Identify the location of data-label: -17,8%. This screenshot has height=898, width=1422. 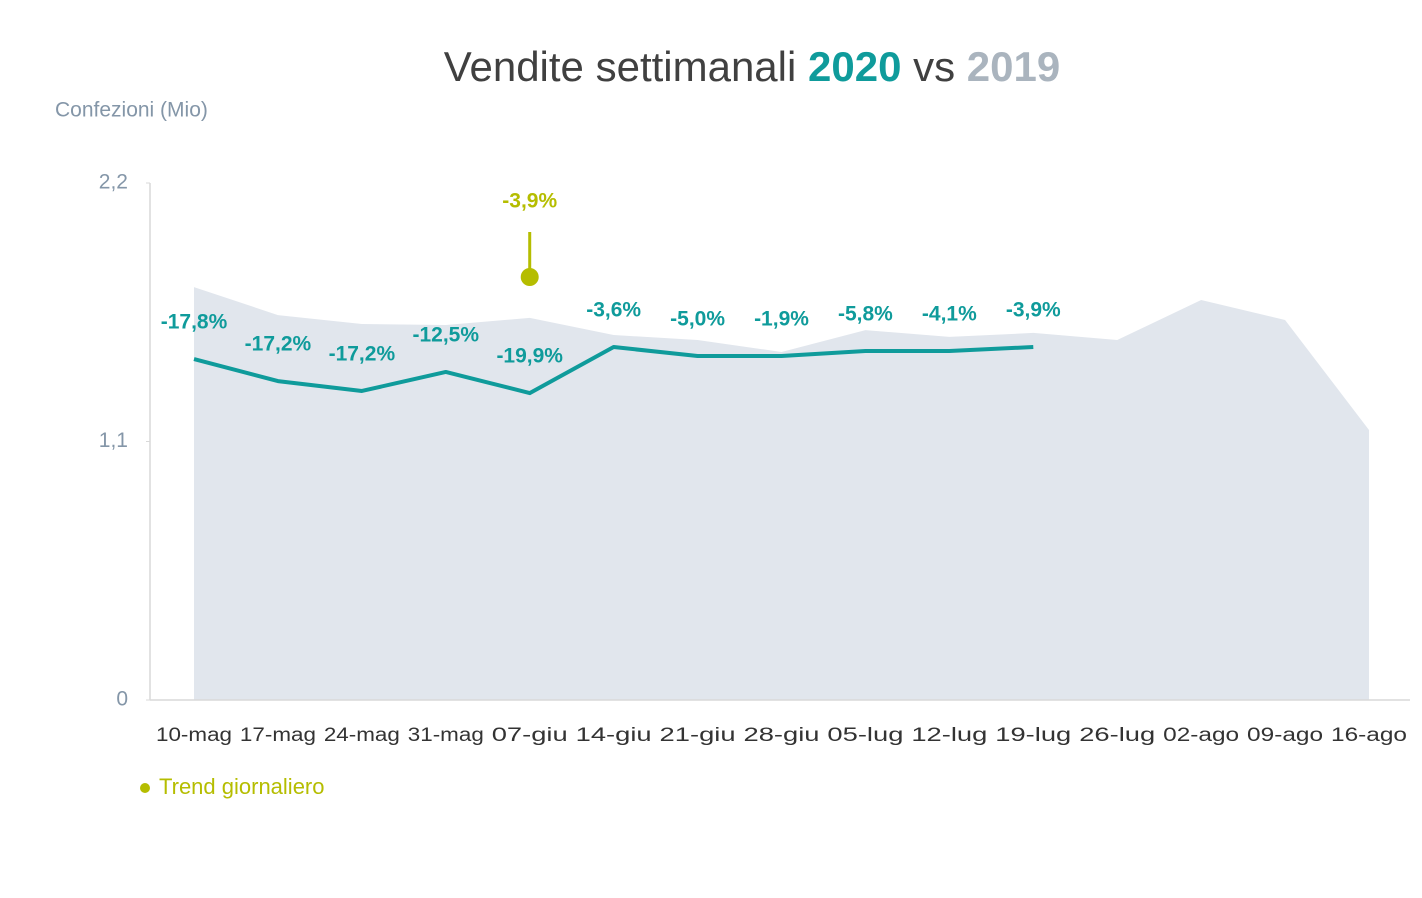
(194, 322).